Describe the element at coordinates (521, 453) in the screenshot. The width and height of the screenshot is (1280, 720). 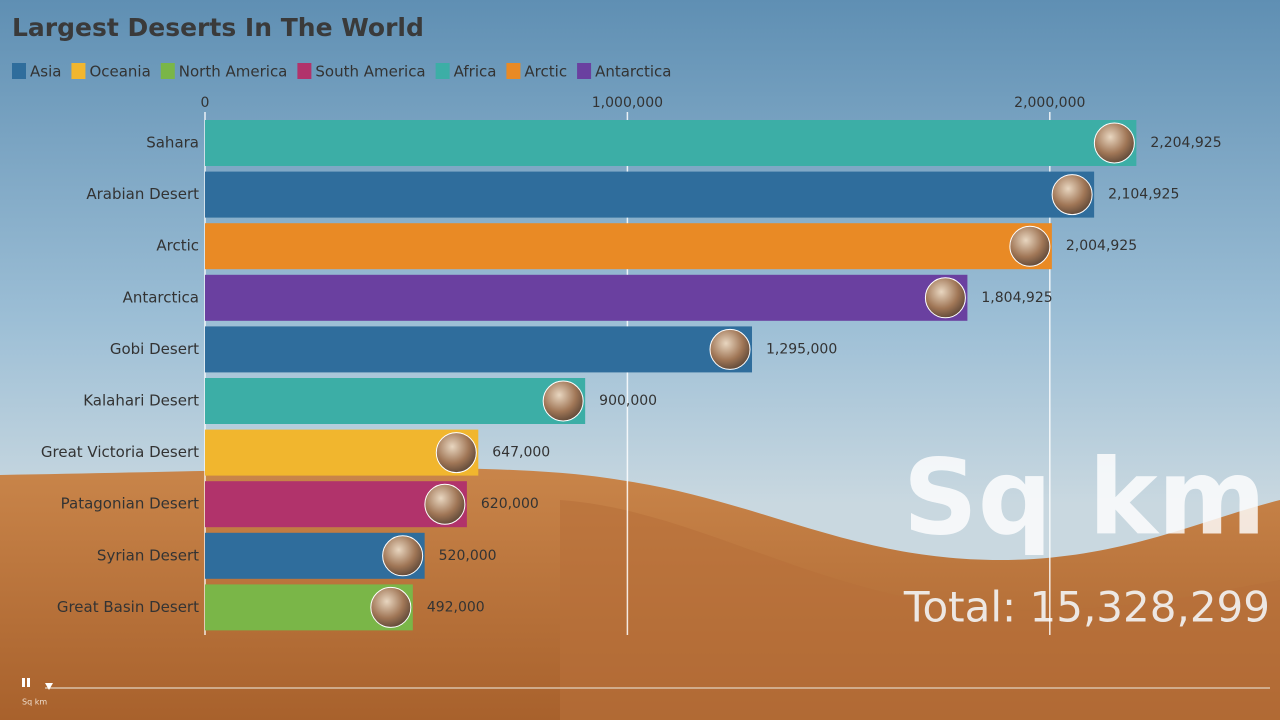
I see `value-label: 647,000` at that location.